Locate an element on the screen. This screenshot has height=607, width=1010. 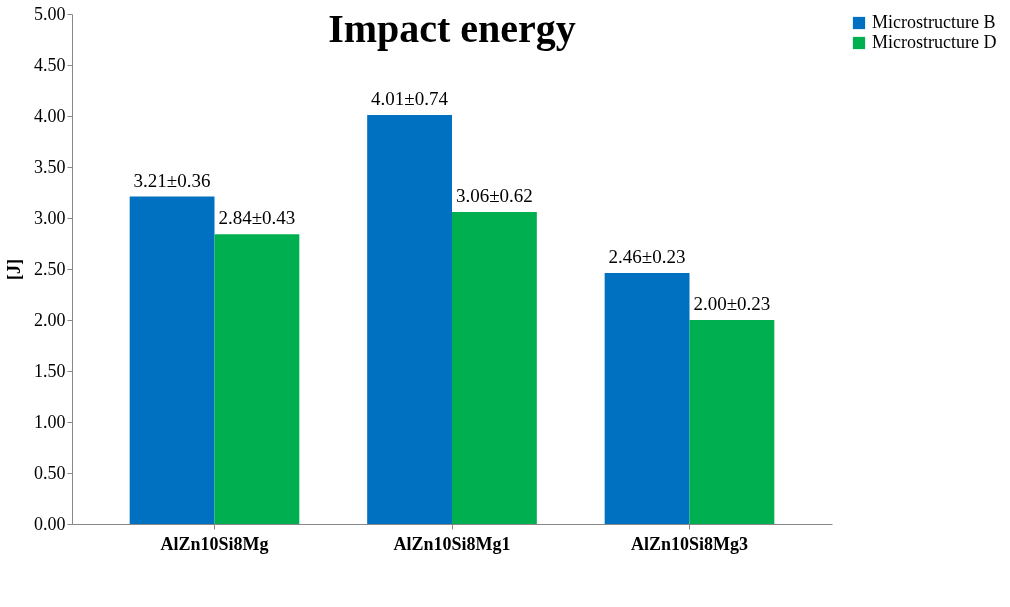
y-tick-label: 2.00 is located at coordinates (50, 319).